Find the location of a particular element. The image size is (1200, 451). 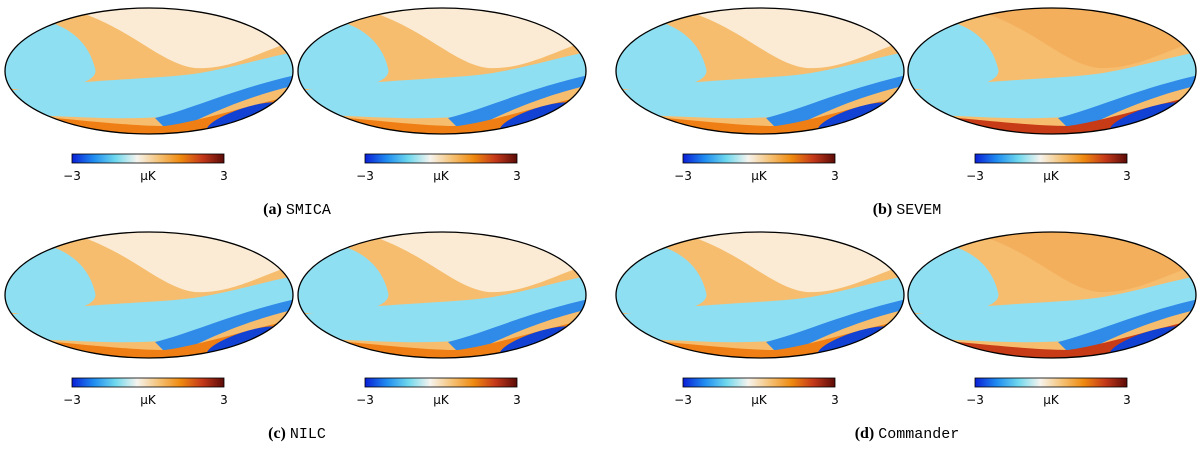

caption-c: (c) NILC is located at coordinates (297, 434).